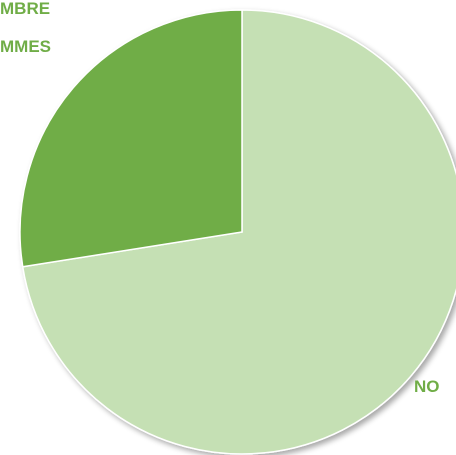  Describe the element at coordinates (25, 46) in the screenshot. I see `slice-label-secondary-line-2: MMES` at that location.